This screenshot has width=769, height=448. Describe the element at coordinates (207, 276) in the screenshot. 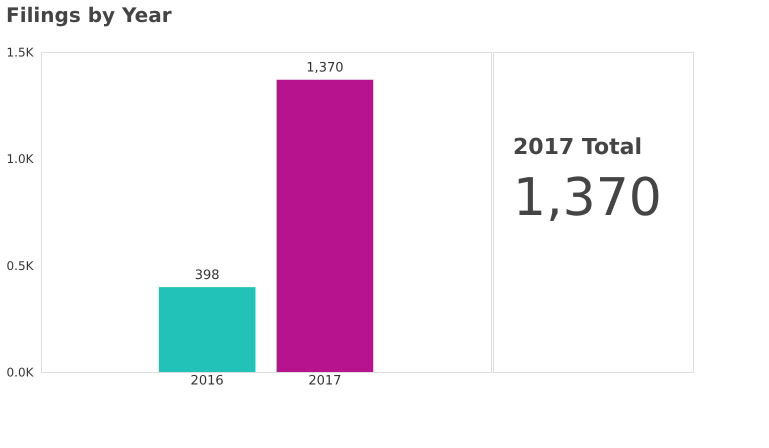

I see `data-label: 398` at that location.